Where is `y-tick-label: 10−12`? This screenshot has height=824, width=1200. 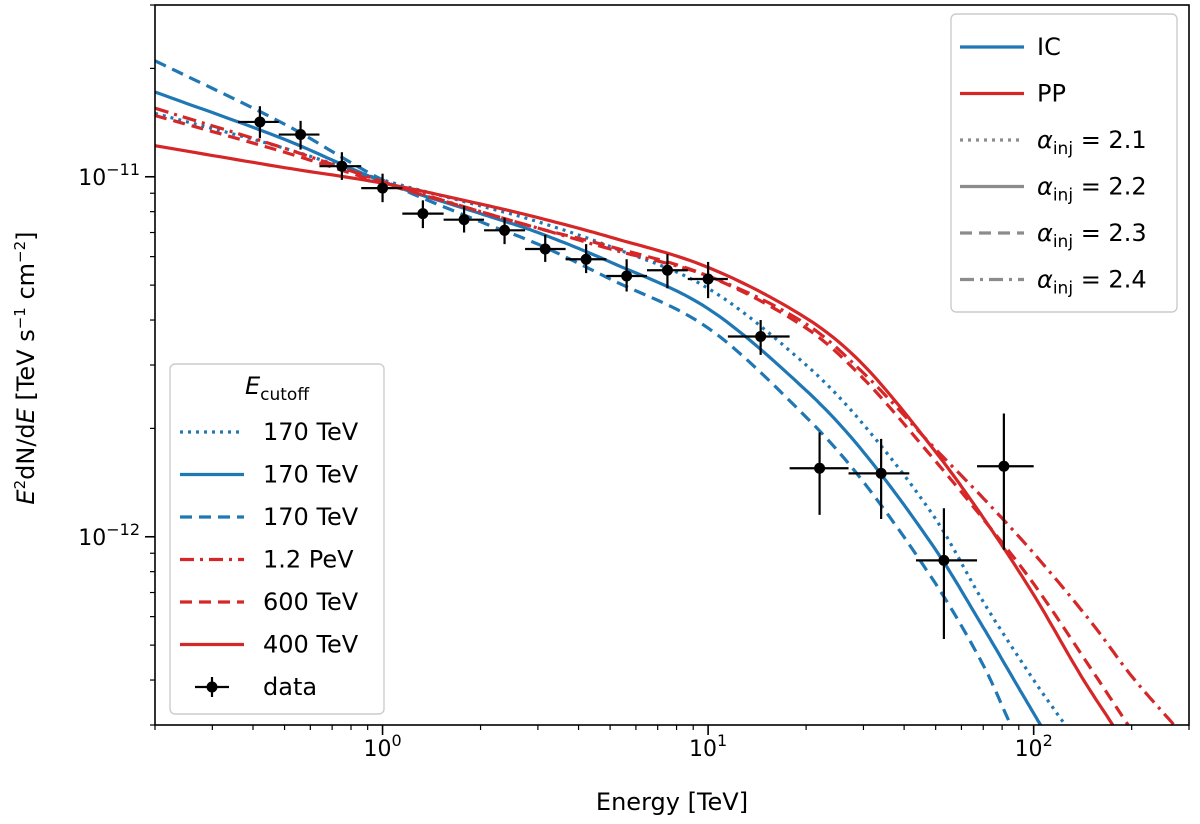
y-tick-label: 10−12 is located at coordinates (109, 535).